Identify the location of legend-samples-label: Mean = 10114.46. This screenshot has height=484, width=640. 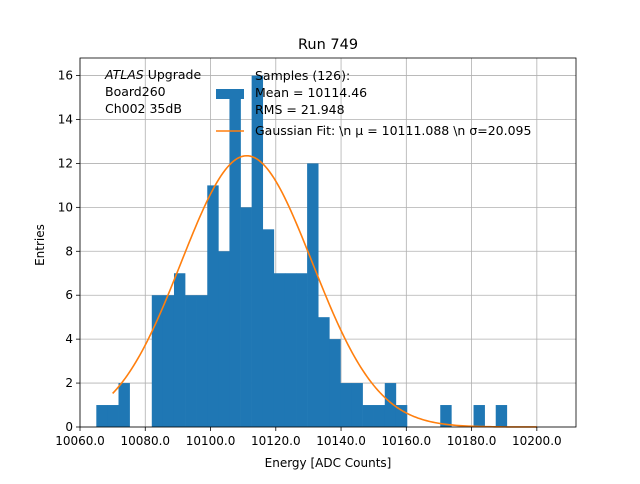
(311, 92).